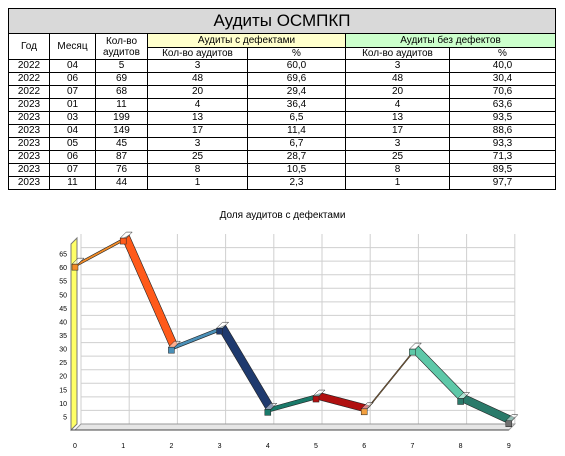 The width and height of the screenshot is (565, 456). What do you see at coordinates (296, 170) in the screenshot?
I see `cell-def-pct: 10,5` at bounding box center [296, 170].